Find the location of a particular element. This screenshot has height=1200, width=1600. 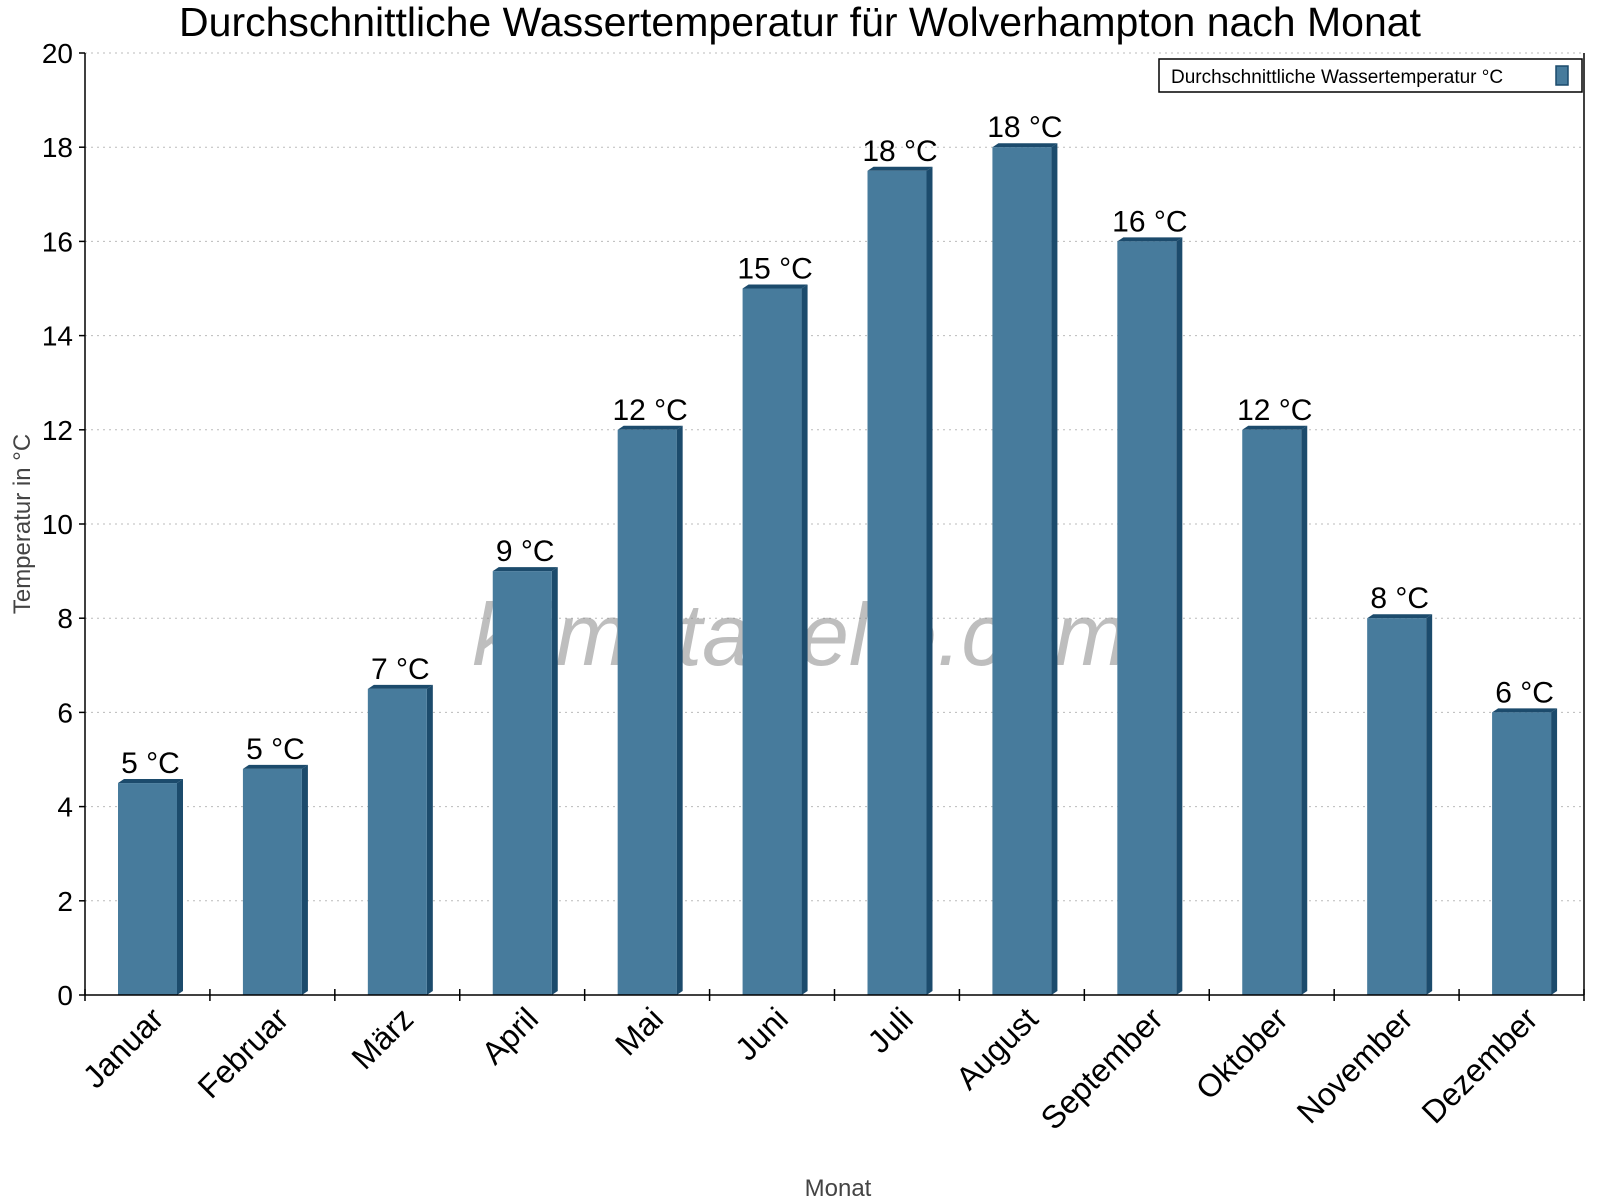

data-label: 16 °C is located at coordinates (1149, 221).